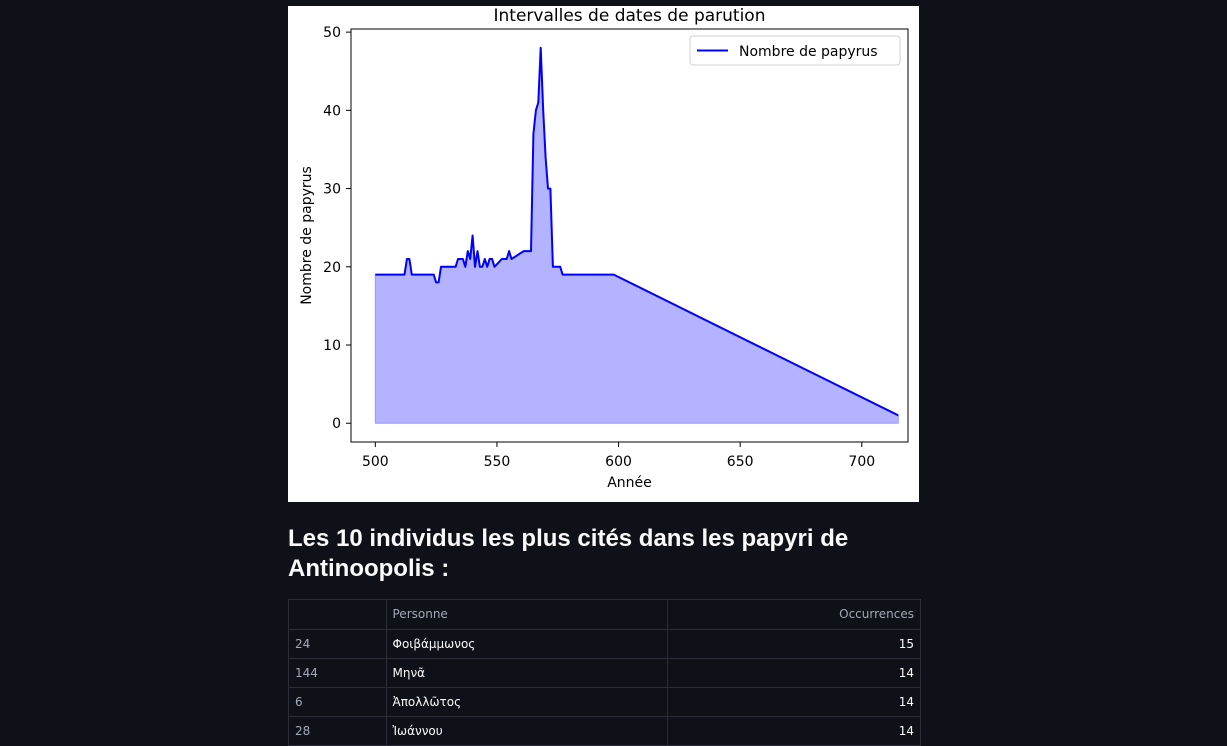  Describe the element at coordinates (861, 462) in the screenshot. I see `x-tick-label: 700` at that location.